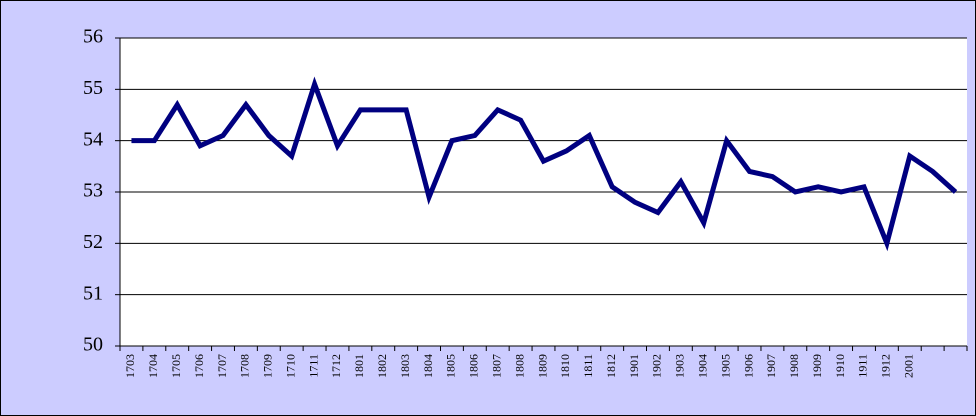 The image size is (976, 416). What do you see at coordinates (680, 366) in the screenshot?
I see `x-tick-label: 1903` at bounding box center [680, 366].